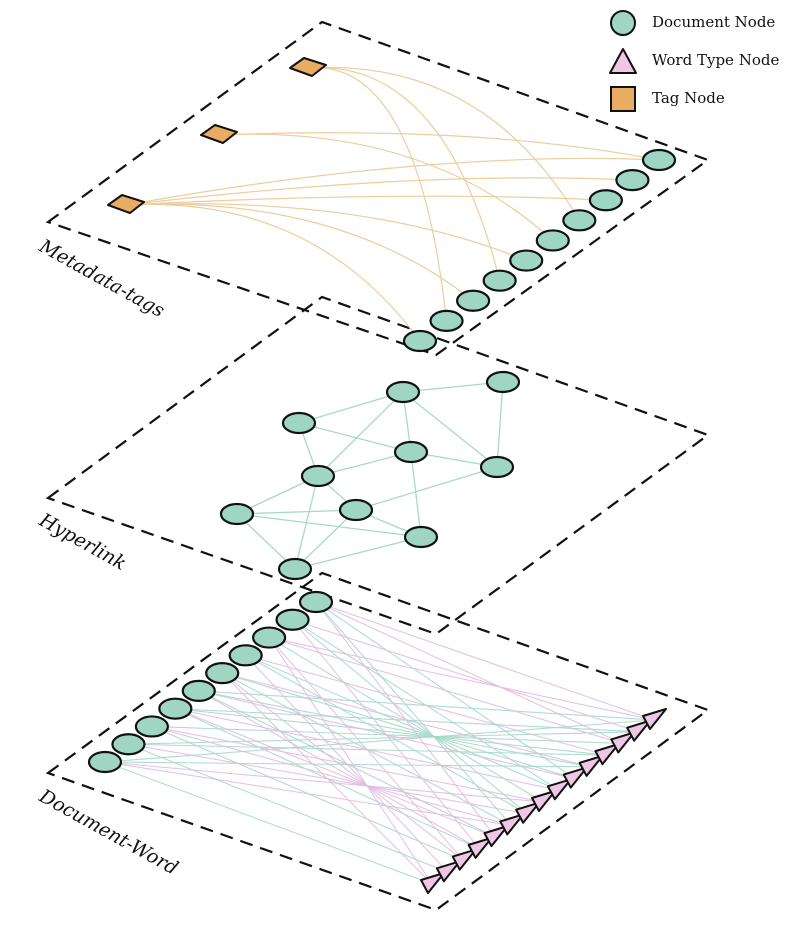 The image size is (800, 930). Describe the element at coordinates (716, 60) in the screenshot. I see `legend-label-word: Word Type Node` at that location.